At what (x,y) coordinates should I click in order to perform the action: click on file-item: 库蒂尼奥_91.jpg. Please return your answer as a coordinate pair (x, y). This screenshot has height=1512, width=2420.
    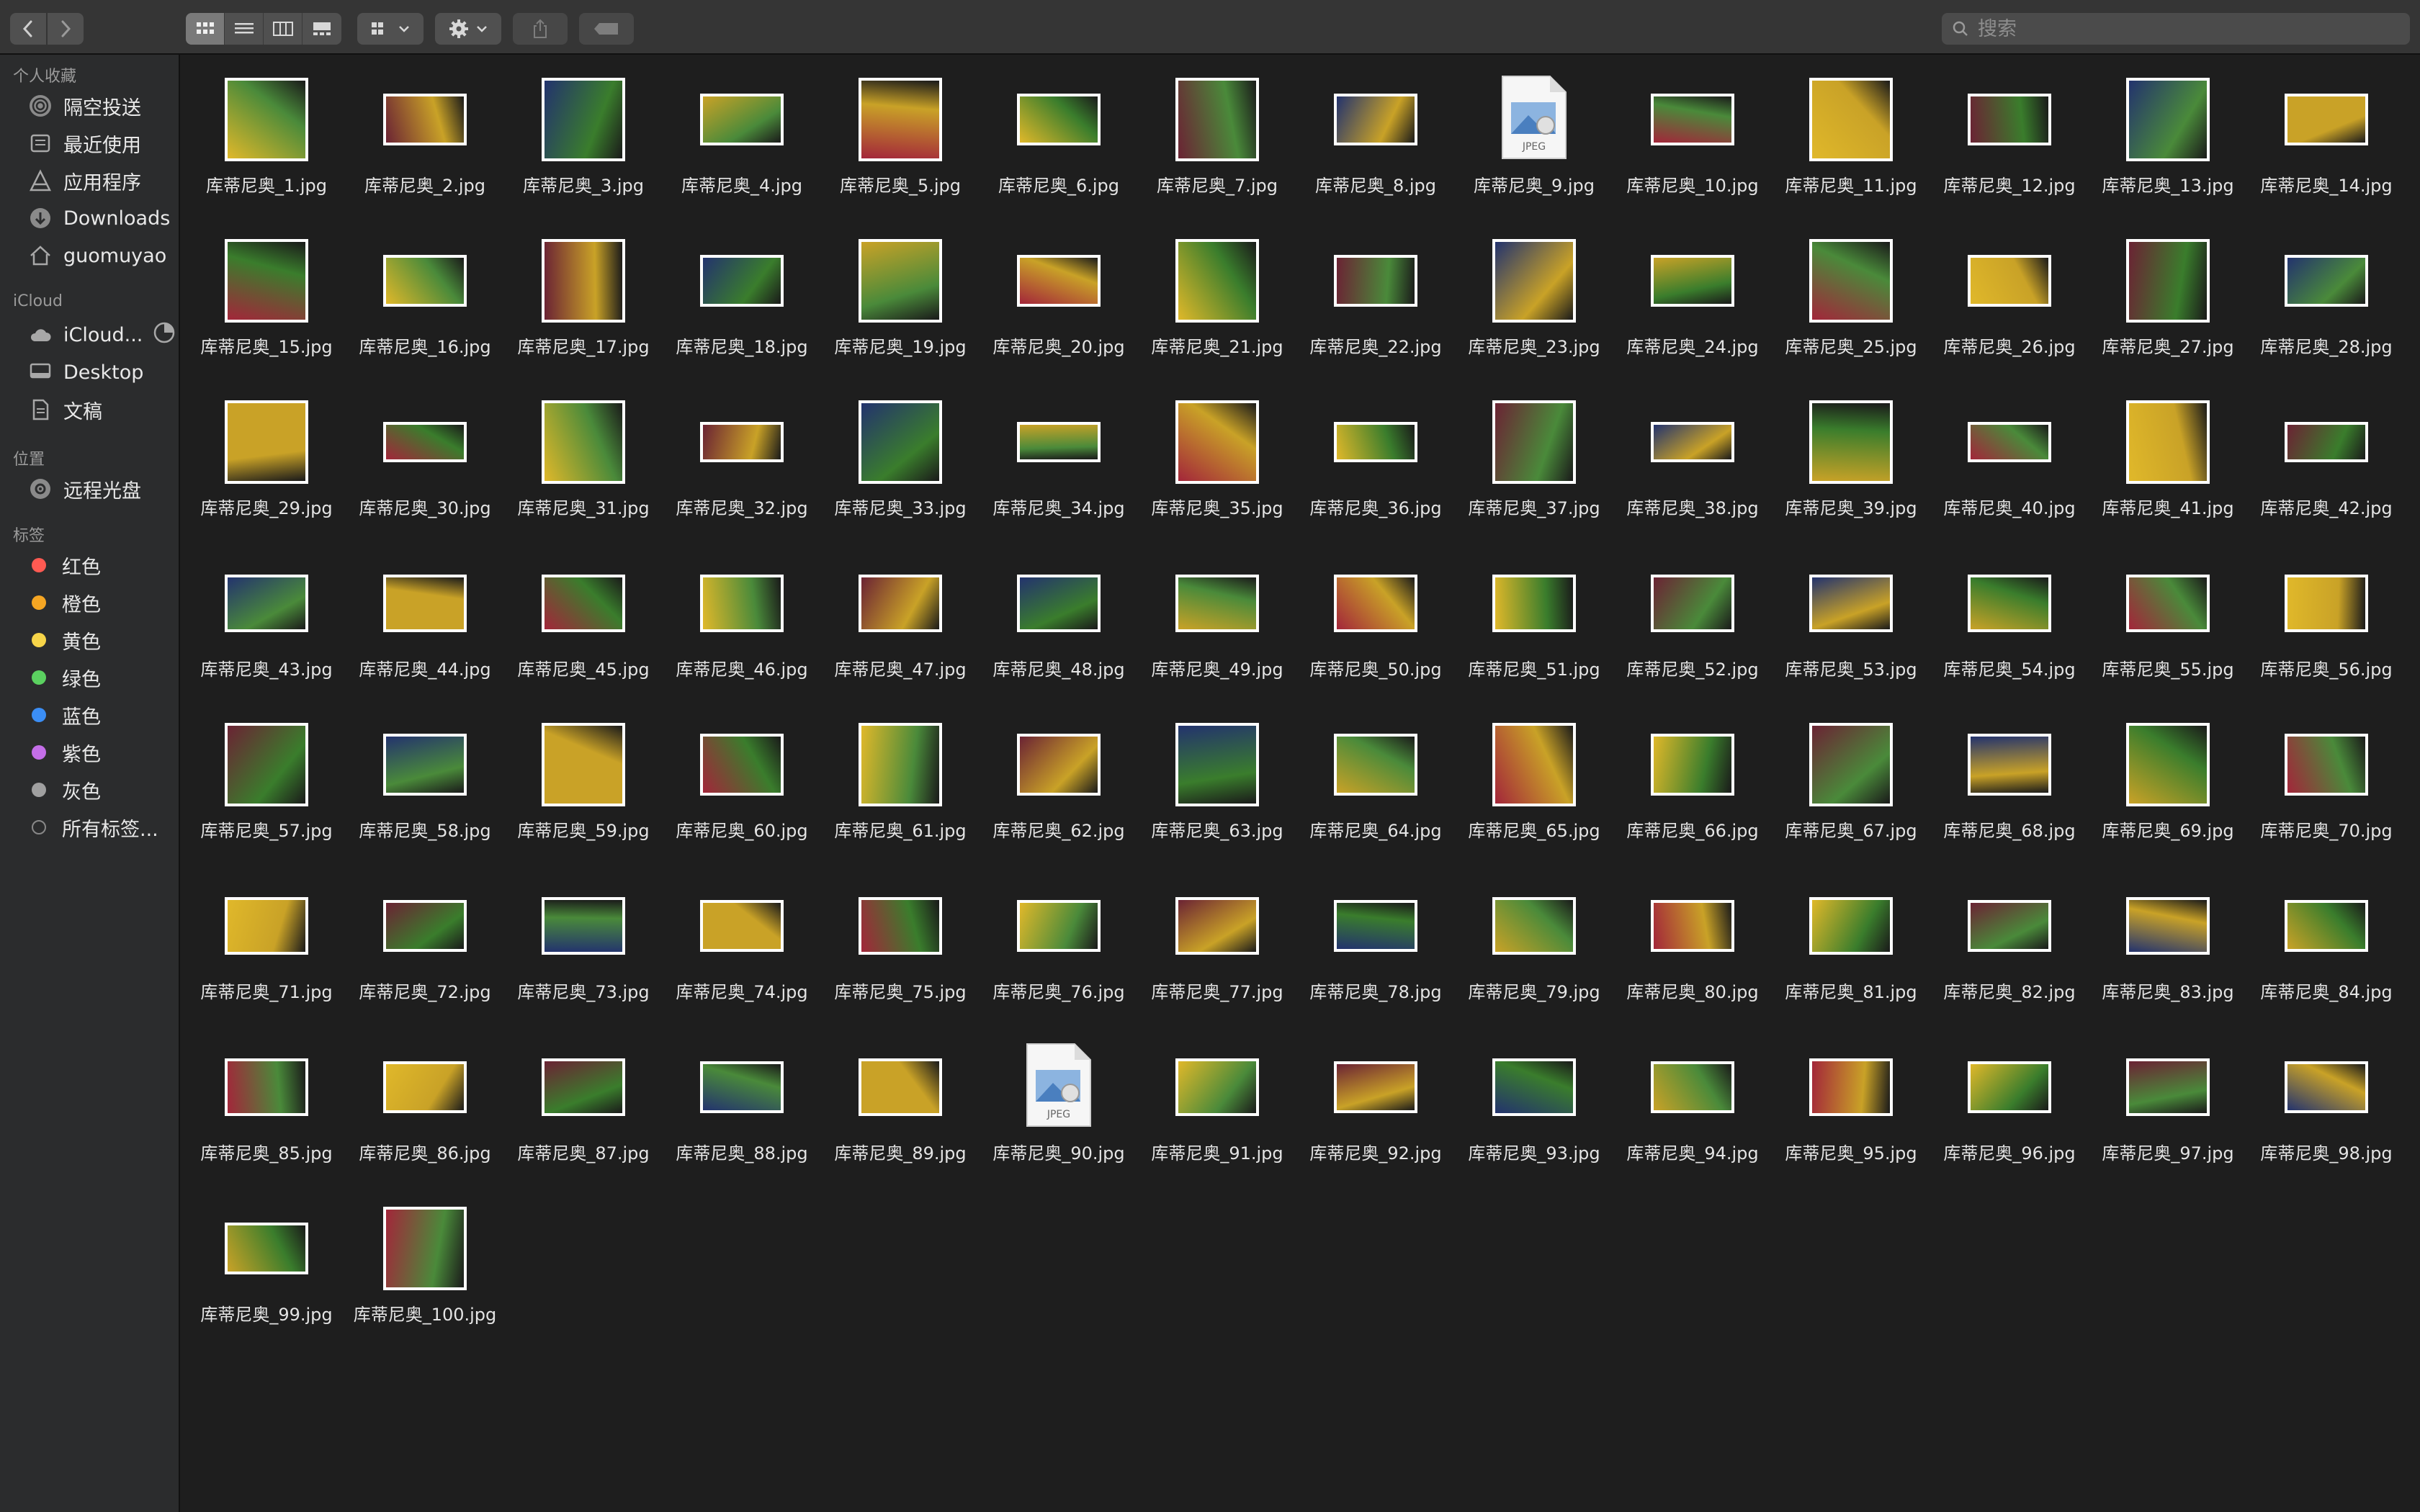
    Looking at the image, I should click on (1217, 1110).